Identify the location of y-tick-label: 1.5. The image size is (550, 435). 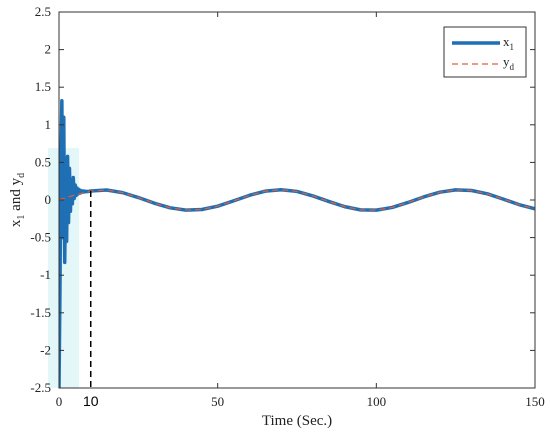
(43, 86).